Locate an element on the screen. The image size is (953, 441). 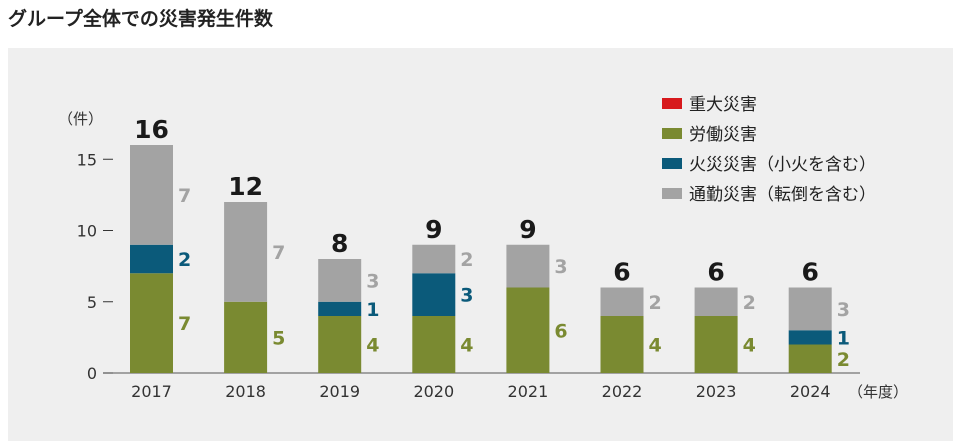
y-tick-label: 0 is located at coordinates (92, 373).